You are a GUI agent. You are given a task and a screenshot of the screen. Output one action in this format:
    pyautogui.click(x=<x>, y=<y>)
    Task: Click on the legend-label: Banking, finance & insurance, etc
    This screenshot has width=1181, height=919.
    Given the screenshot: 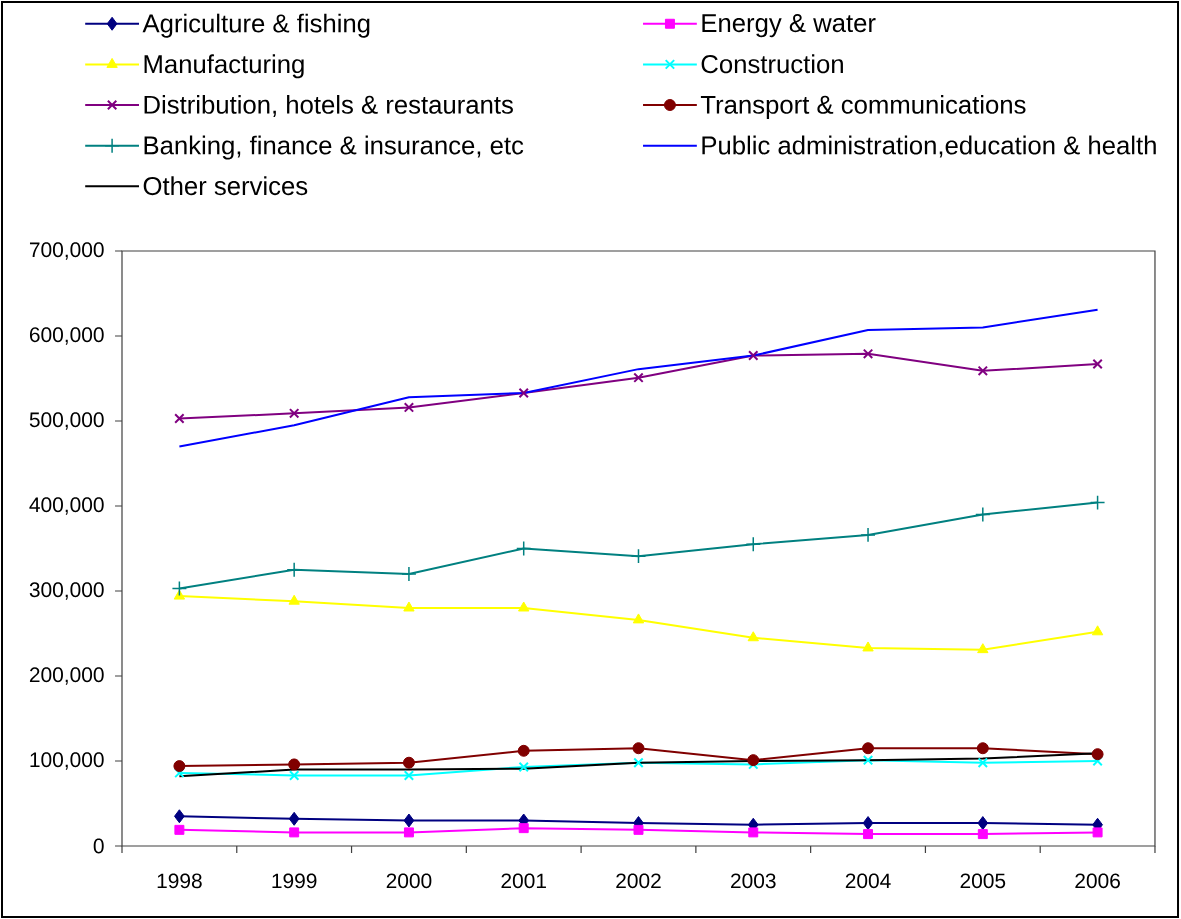 What is the action you would take?
    pyautogui.click(x=334, y=147)
    